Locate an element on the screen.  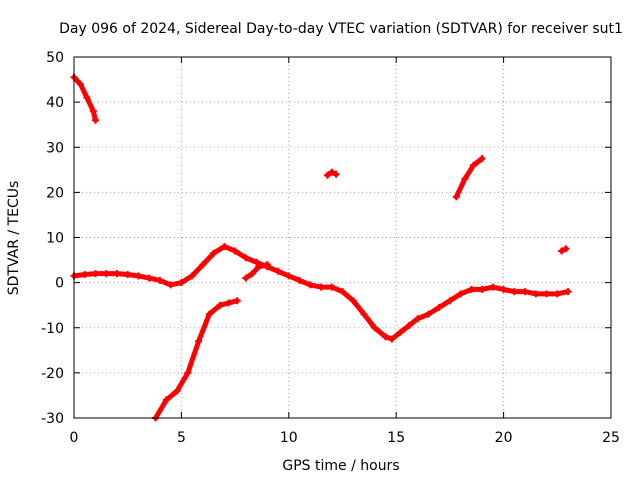
series-evening-rise is located at coordinates (469, 178).